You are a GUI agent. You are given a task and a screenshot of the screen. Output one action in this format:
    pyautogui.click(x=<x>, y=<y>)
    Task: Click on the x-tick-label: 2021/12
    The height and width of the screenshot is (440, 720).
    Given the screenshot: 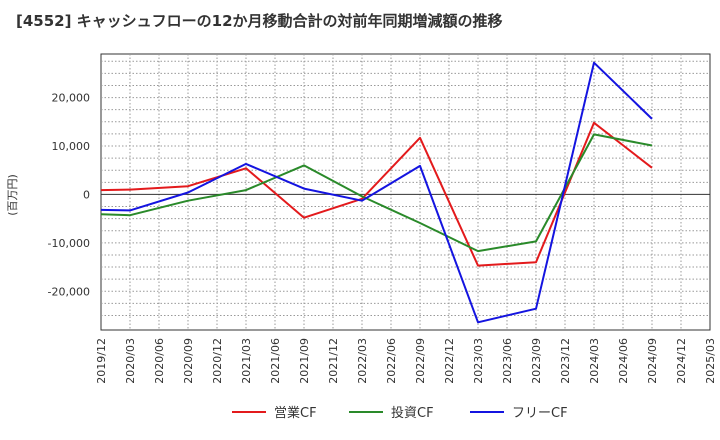 What is the action you would take?
    pyautogui.click(x=333, y=361)
    